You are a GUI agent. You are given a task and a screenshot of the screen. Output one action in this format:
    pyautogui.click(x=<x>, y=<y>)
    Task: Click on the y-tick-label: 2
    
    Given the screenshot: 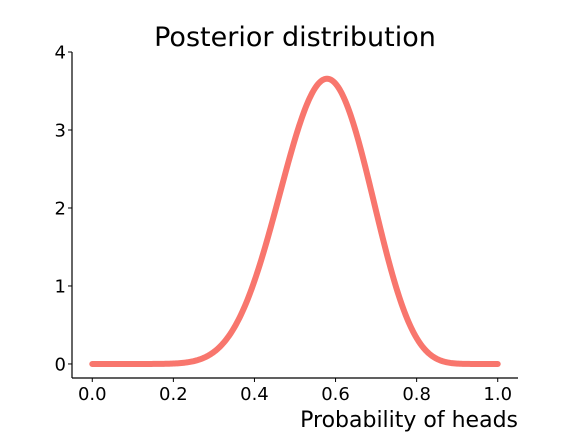 What is the action you would take?
    pyautogui.click(x=60, y=208)
    